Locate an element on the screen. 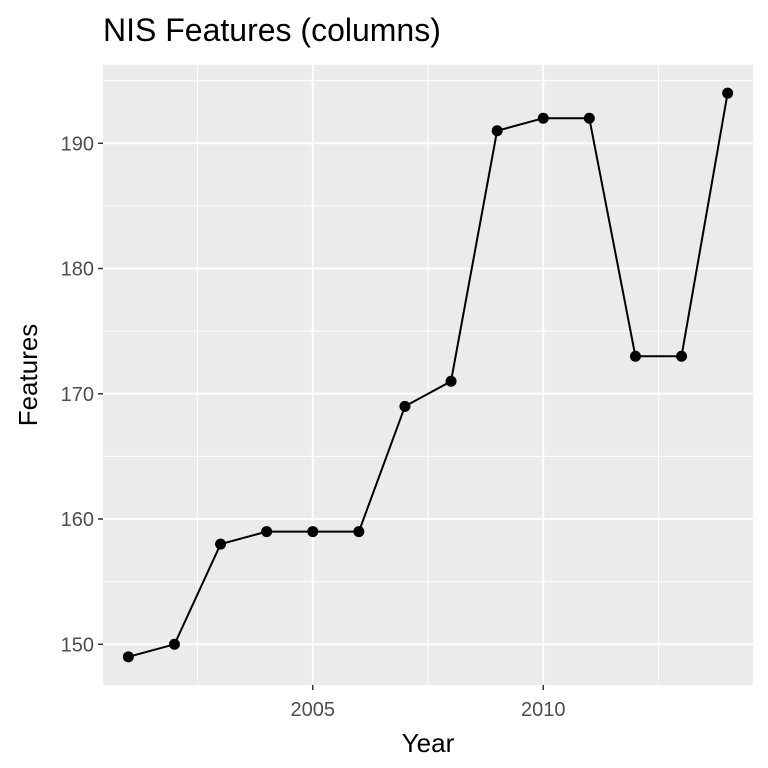 The height and width of the screenshot is (768, 768). y-axis-title: Features is located at coordinates (28, 375).